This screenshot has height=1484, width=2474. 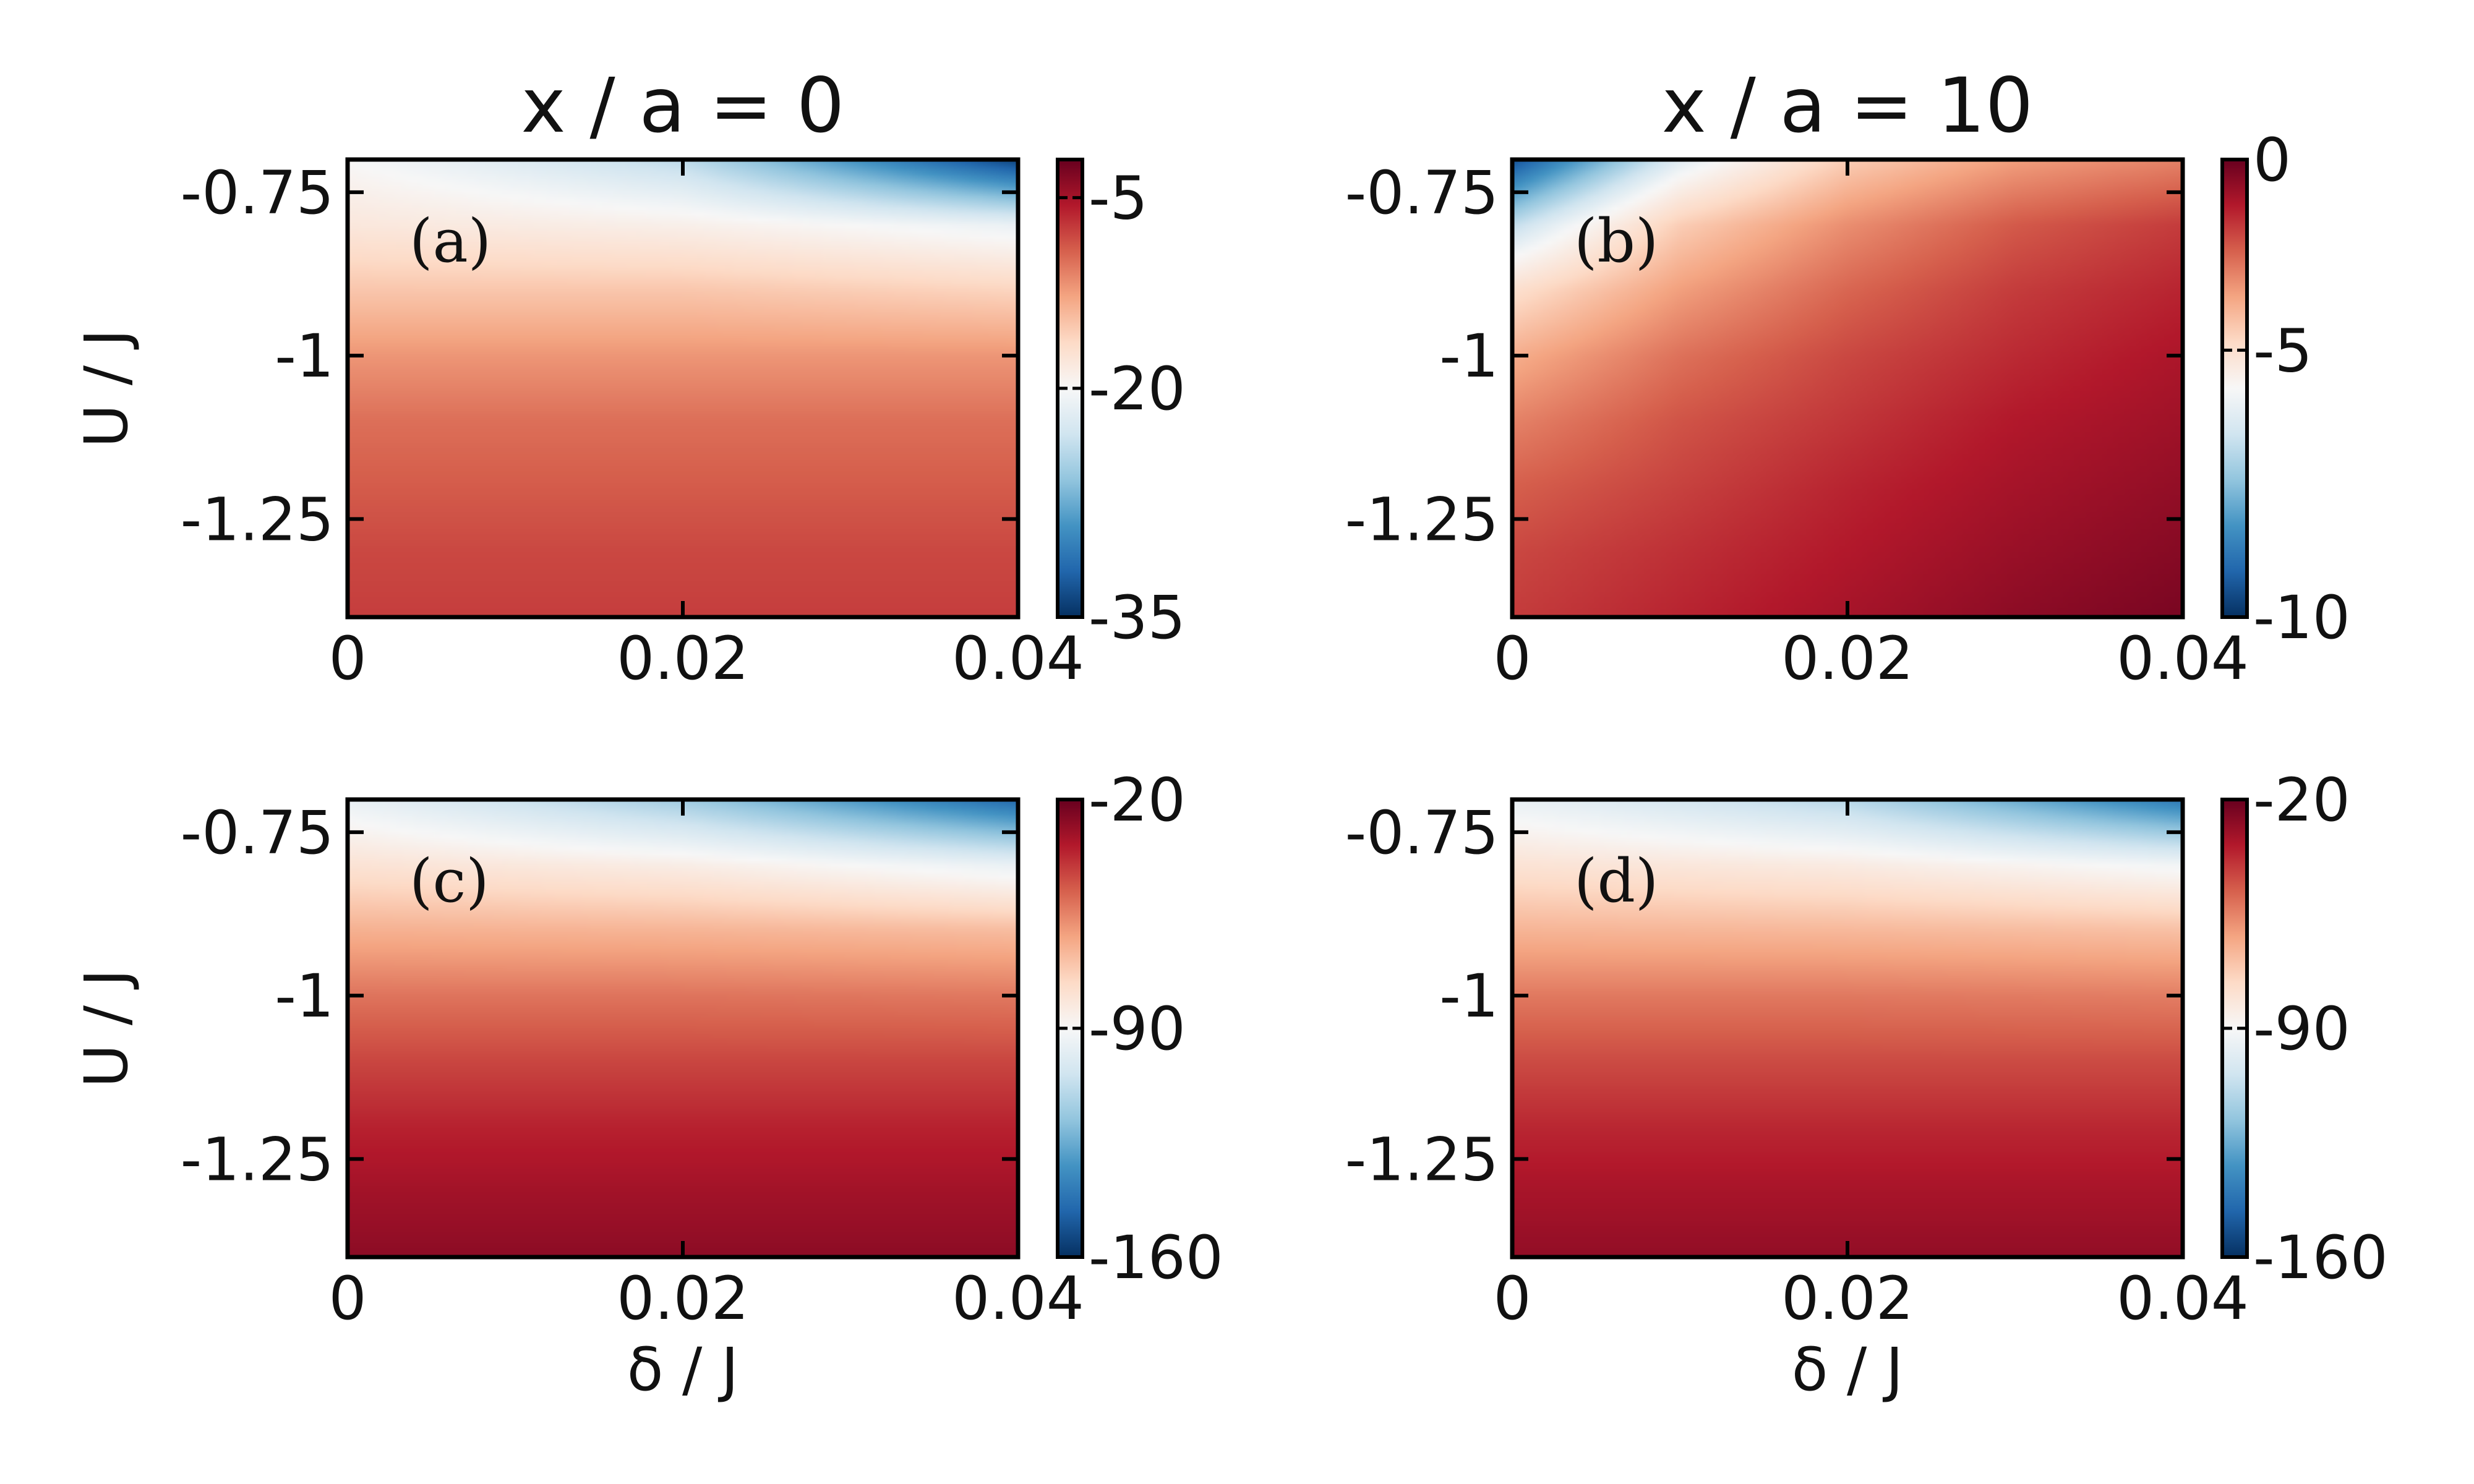 I want to click on column-title: x / a = 0, so click(x=682, y=106).